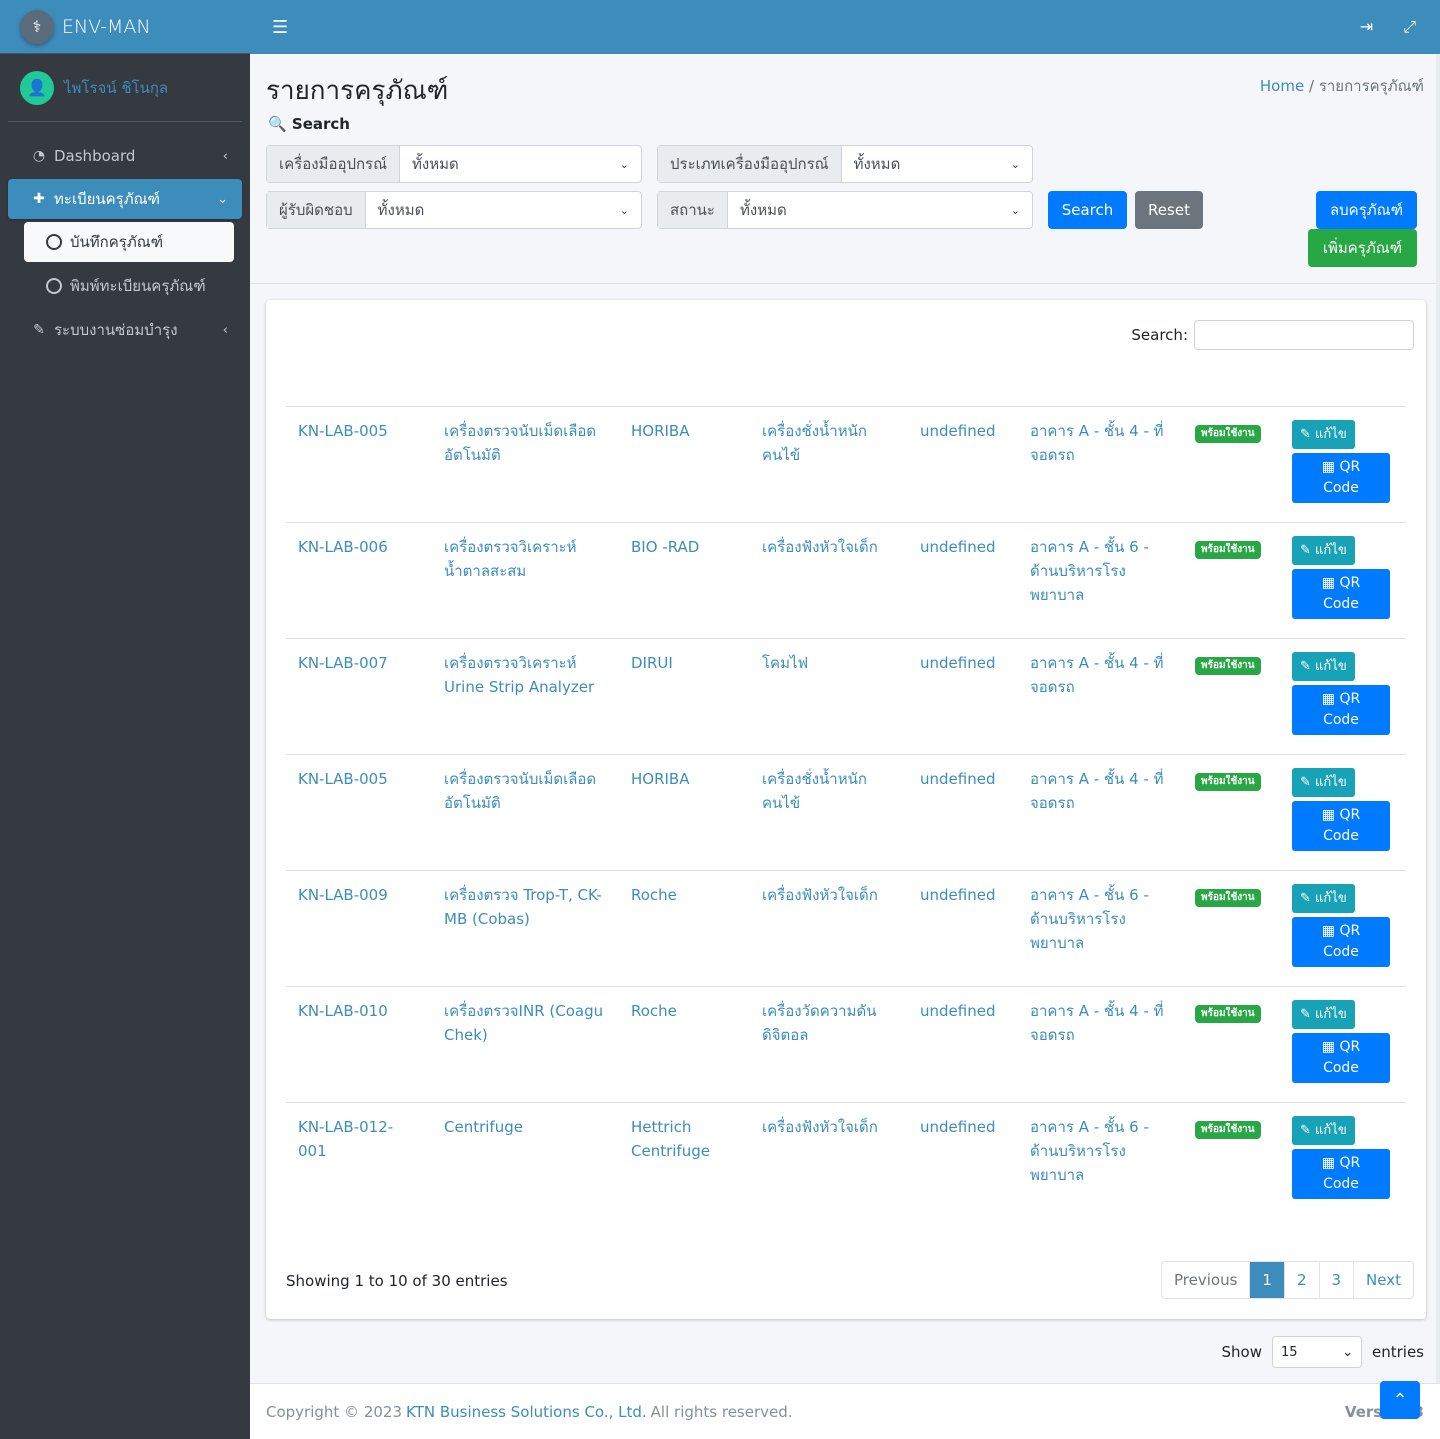 The width and height of the screenshot is (1440, 1439). I want to click on equipment-select: ทั้งหมด ⌄, so click(520, 164).